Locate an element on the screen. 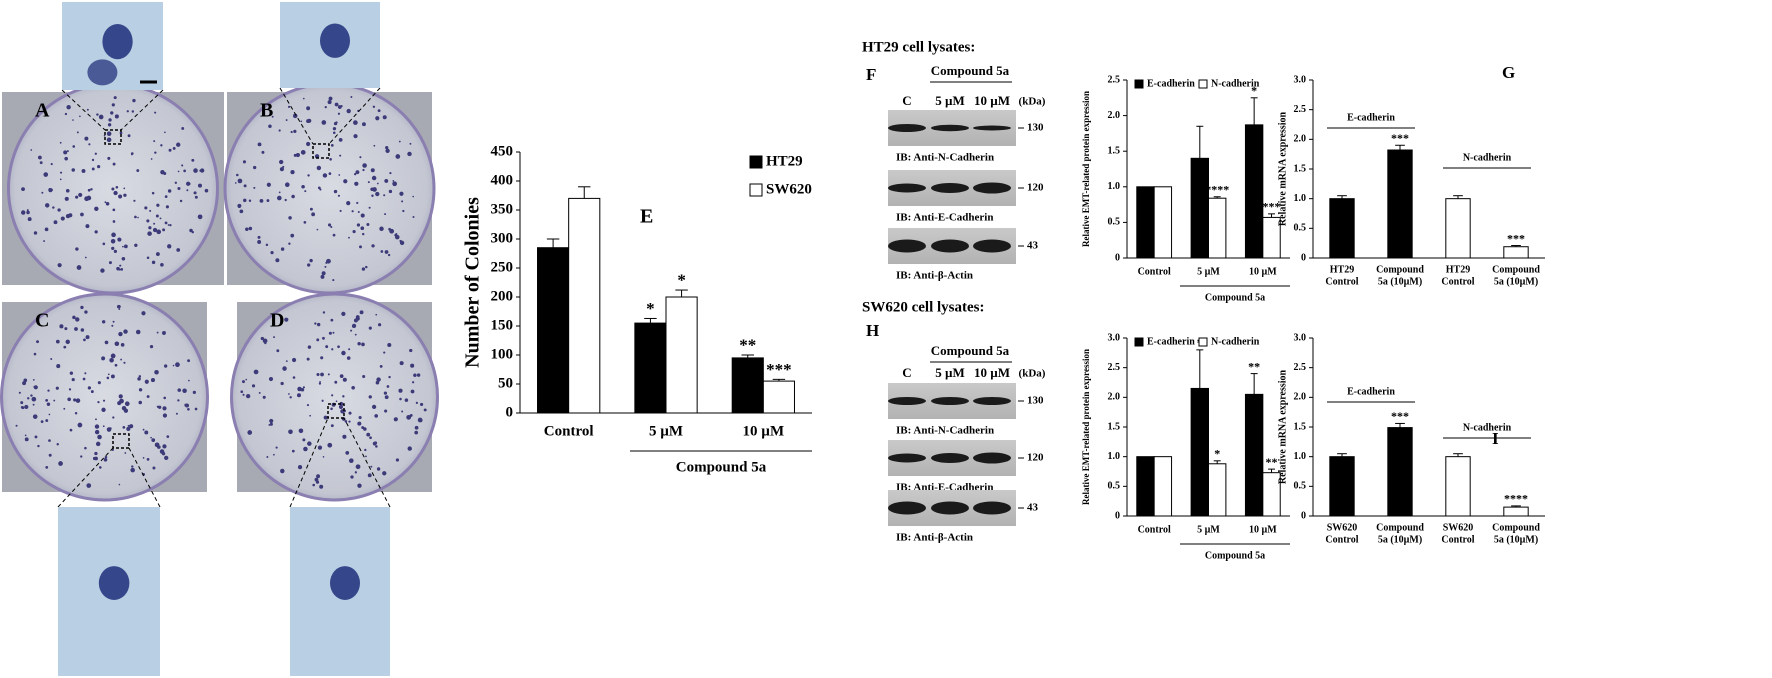  lane-label: 5 µM is located at coordinates (950, 372).